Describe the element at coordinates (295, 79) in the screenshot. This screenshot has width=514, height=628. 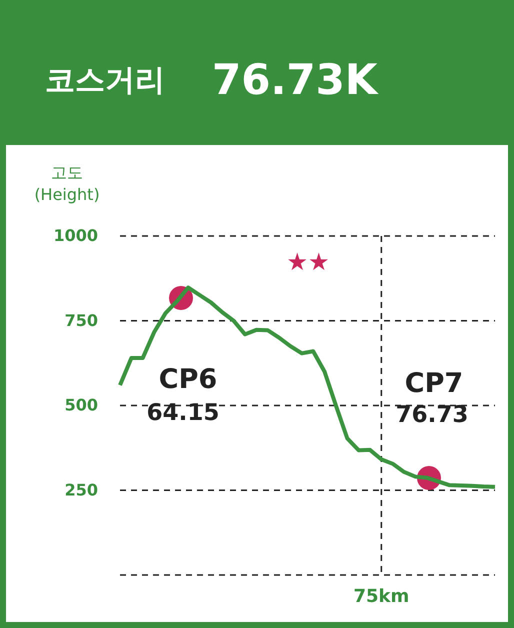
I see `chart-subtitle: 76.73K` at that location.